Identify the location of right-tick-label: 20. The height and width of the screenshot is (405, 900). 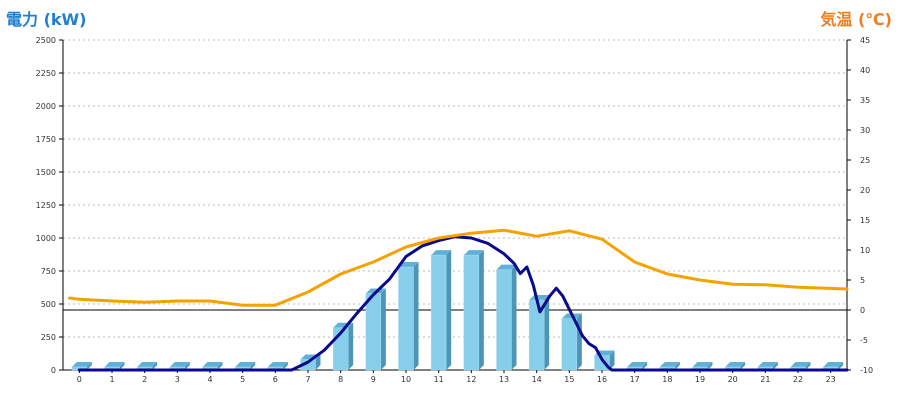
(865, 190).